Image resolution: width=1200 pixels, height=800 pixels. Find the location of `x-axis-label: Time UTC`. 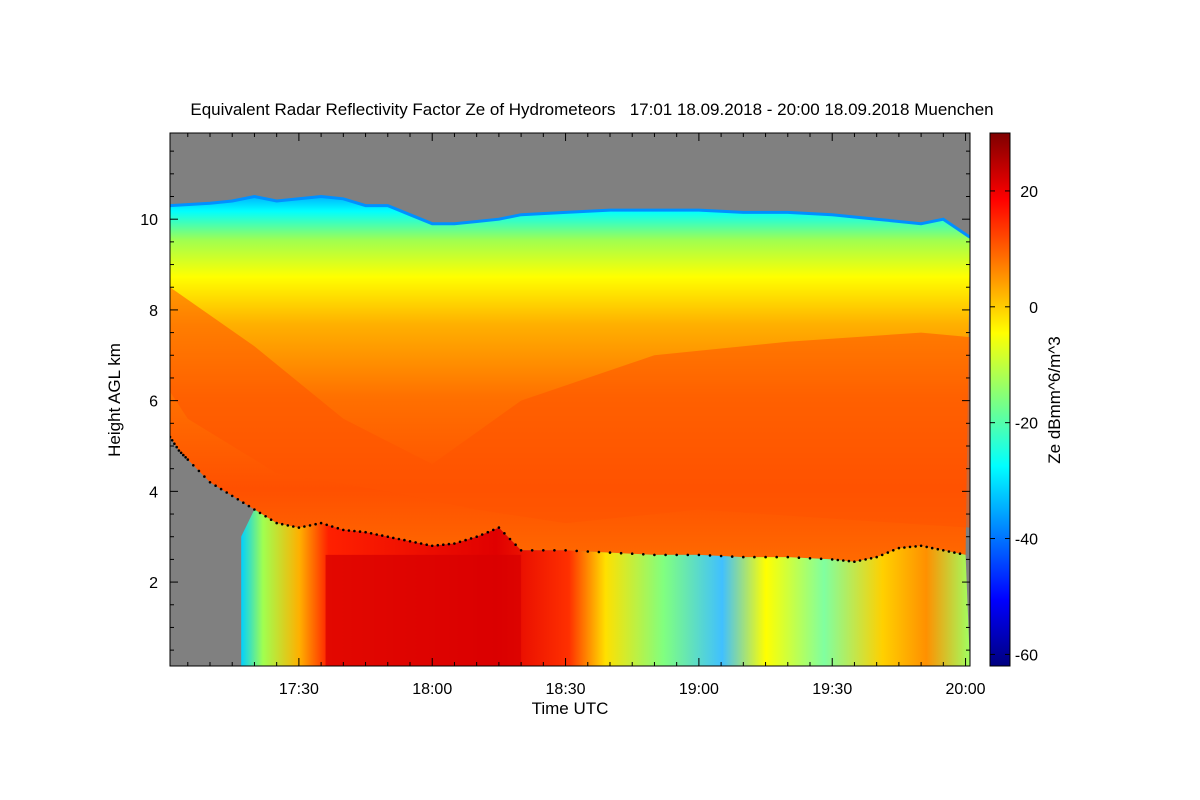

x-axis-label: Time UTC is located at coordinates (570, 708).